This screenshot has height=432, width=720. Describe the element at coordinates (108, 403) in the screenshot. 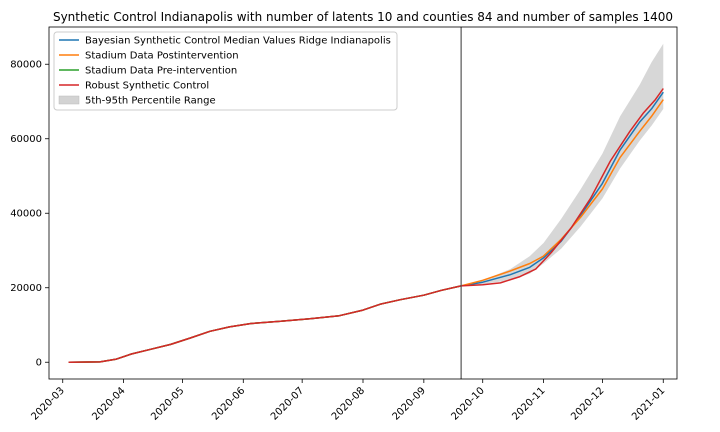

I see `x-tick-label: 2020-04` at that location.